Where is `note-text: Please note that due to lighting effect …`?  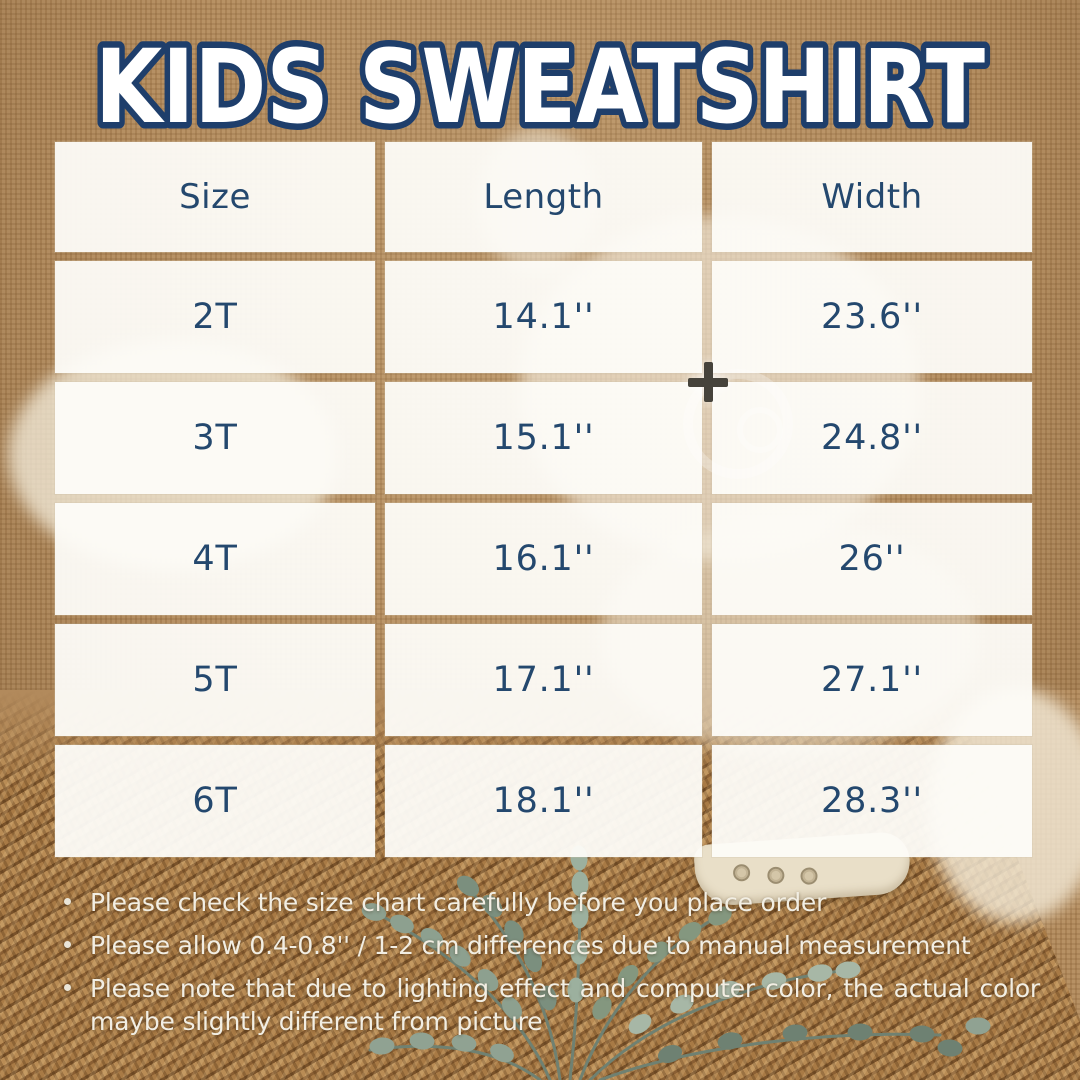
note-text: Please note that due to lighting effect … is located at coordinates (565, 1005).